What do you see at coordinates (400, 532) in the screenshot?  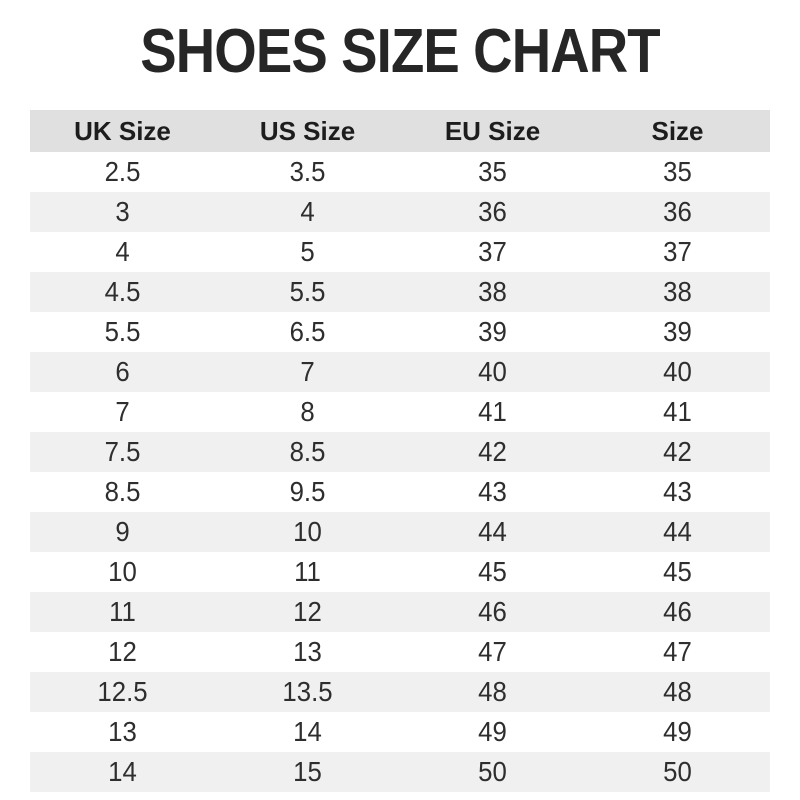 I see `table-row: 9 10 44 44` at bounding box center [400, 532].